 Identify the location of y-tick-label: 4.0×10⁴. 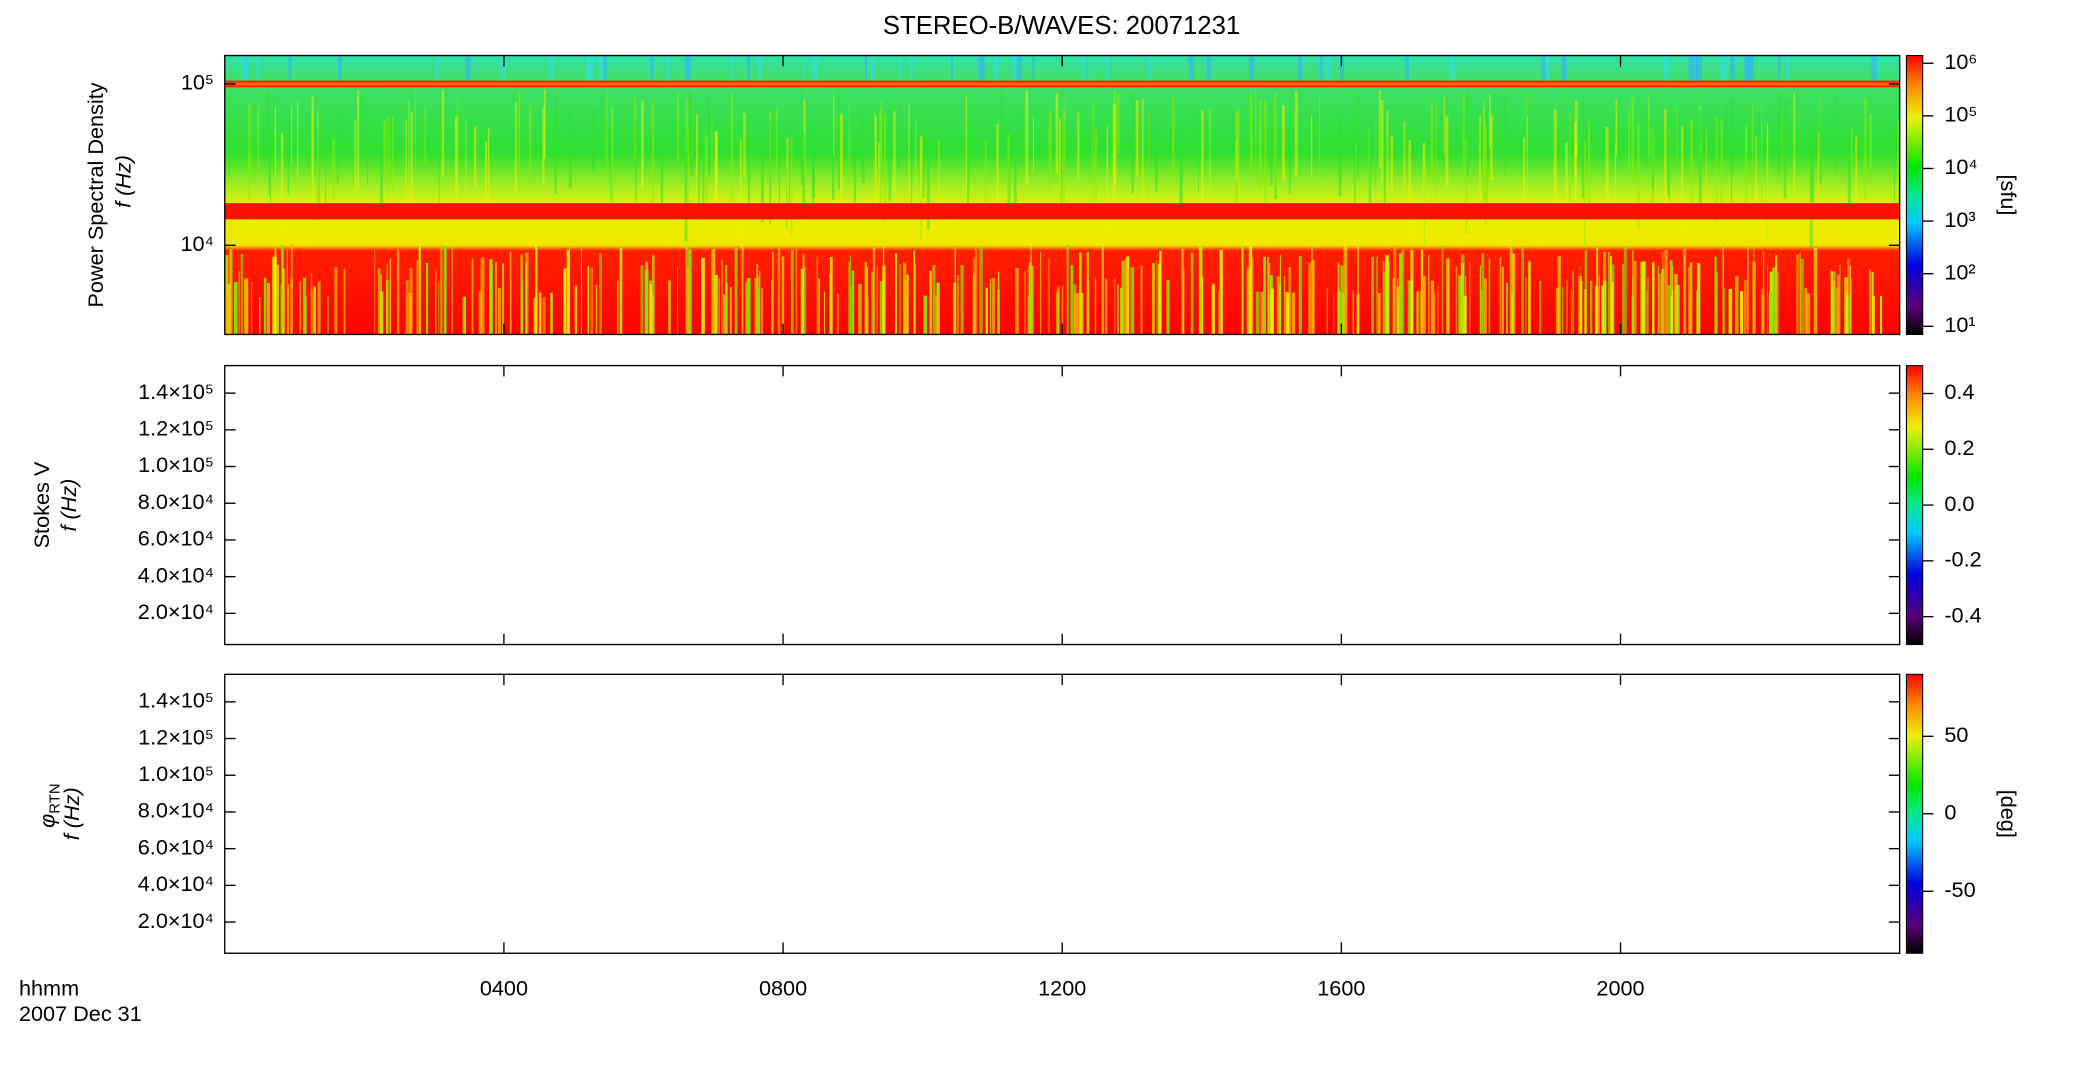
(176, 574).